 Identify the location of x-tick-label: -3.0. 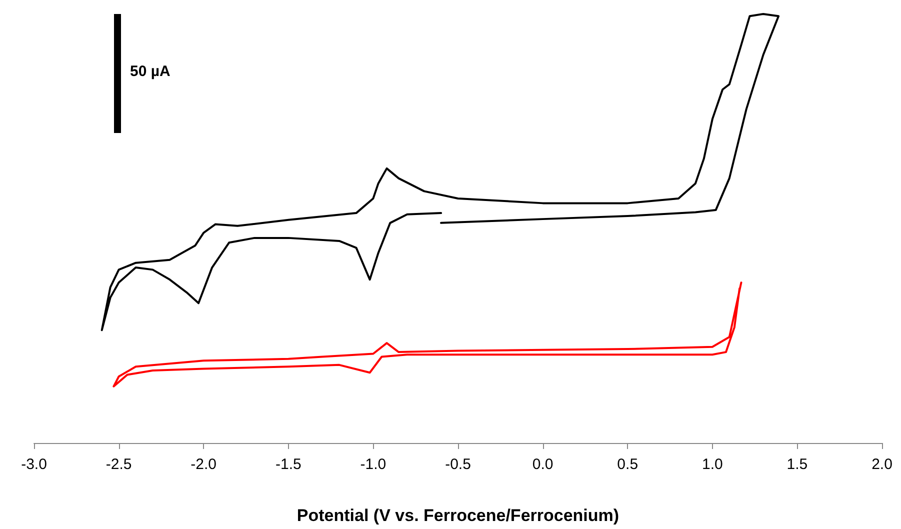
(34, 464).